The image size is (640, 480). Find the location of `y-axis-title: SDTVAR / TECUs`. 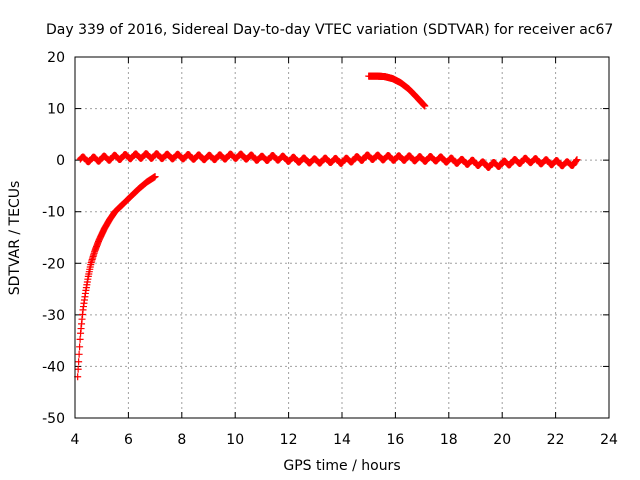

y-axis-title: SDTVAR / TECUs is located at coordinates (15, 238).